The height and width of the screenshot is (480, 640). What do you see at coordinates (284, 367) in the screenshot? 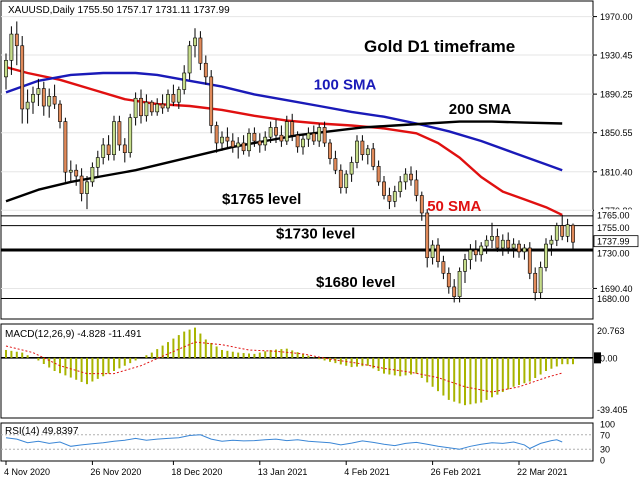
I see `macd-signal-line` at bounding box center [284, 367].